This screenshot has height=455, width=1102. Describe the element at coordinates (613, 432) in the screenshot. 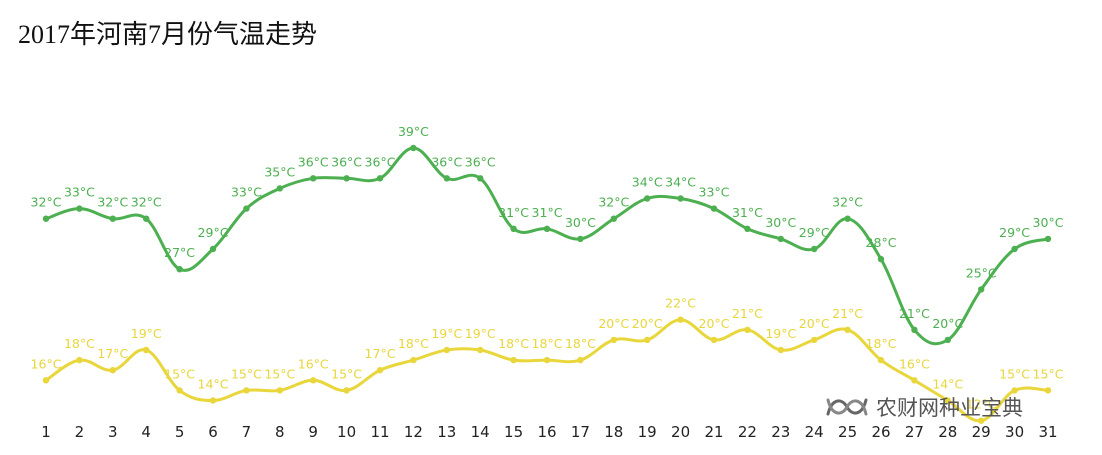

I see `x-tick-label-18: 18` at that location.